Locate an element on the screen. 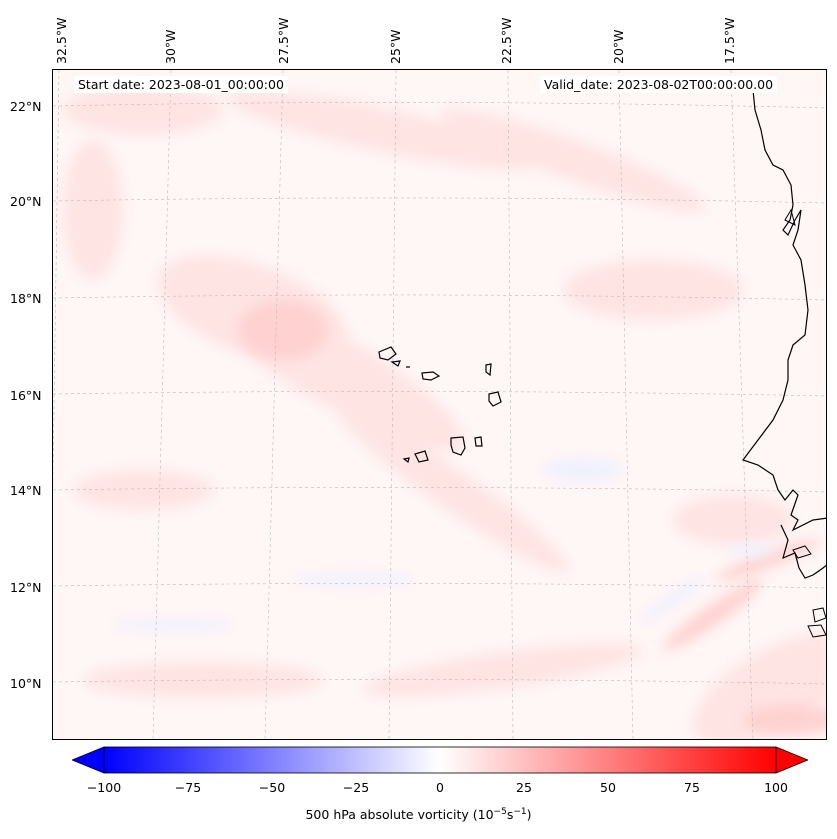 This screenshot has height=839, width=837. lat-label-20n: 20°N is located at coordinates (26, 201).